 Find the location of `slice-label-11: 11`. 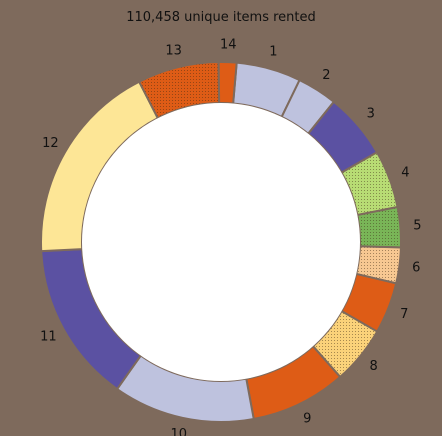

slice-label-11: 11 is located at coordinates (48, 337).